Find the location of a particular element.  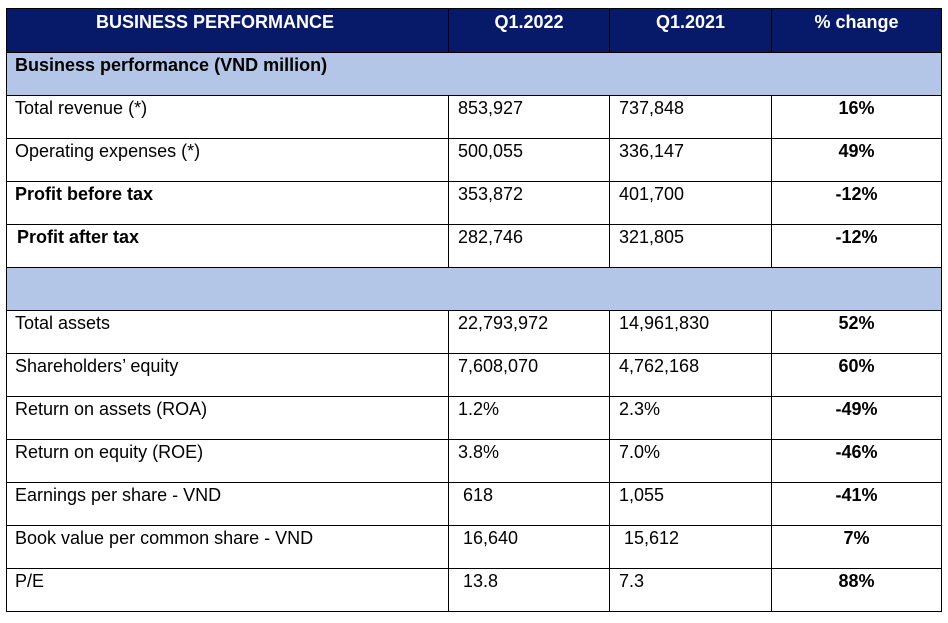

row-label: Return on equity (ROE) is located at coordinates (227, 461).